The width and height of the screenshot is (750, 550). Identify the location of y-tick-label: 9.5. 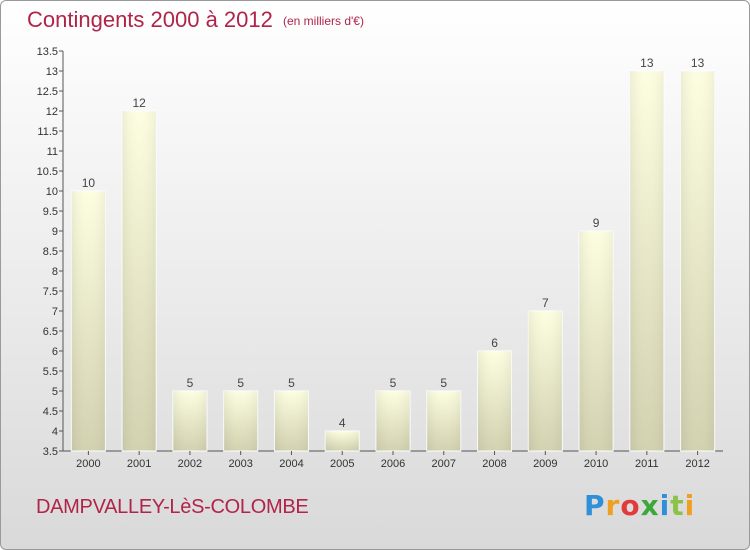
(50, 212).